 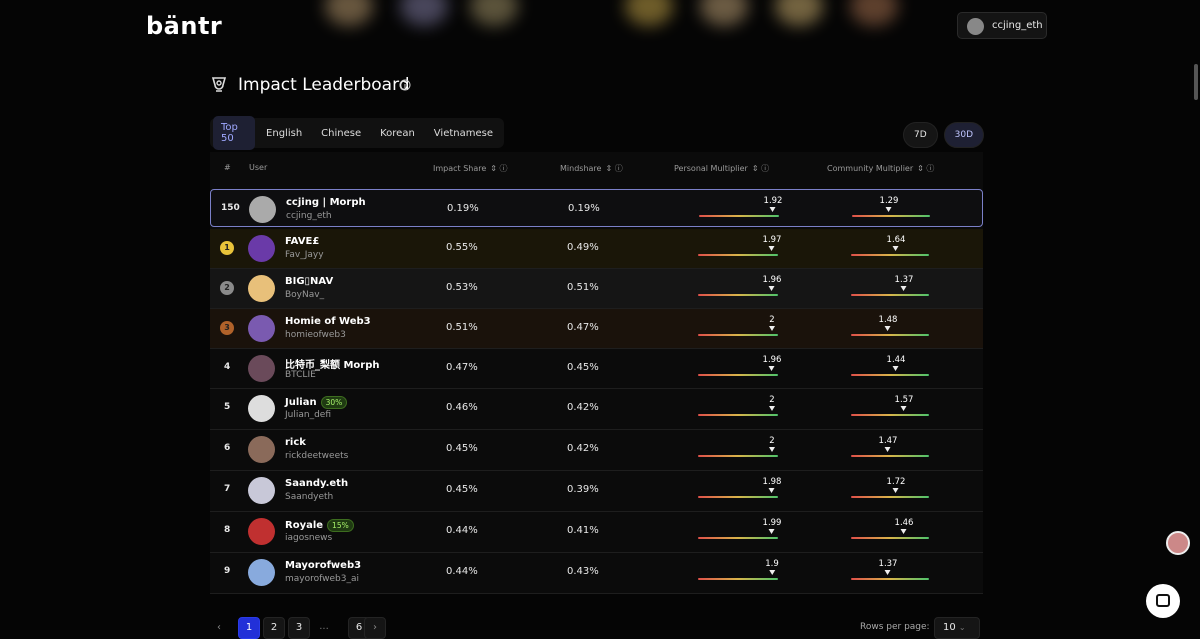 I want to click on column-header: Mindshare ⇕ ⓘ, so click(x=591, y=168).